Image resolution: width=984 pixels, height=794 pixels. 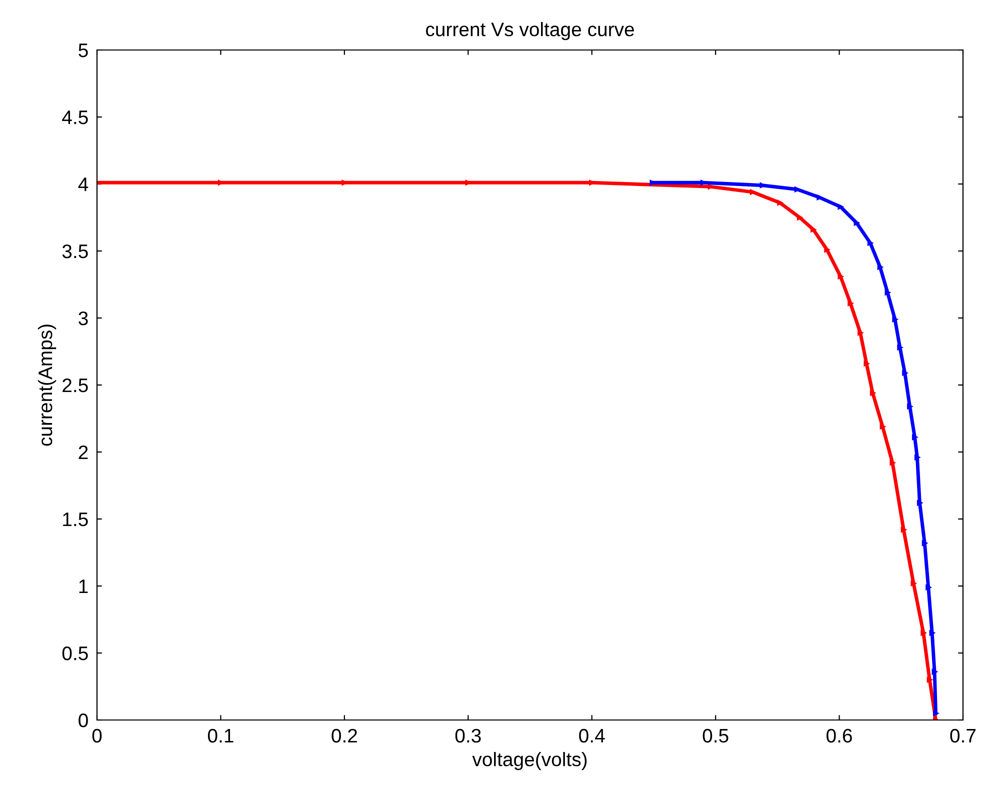 I want to click on x-tick-label: 0.6, so click(x=839, y=735).